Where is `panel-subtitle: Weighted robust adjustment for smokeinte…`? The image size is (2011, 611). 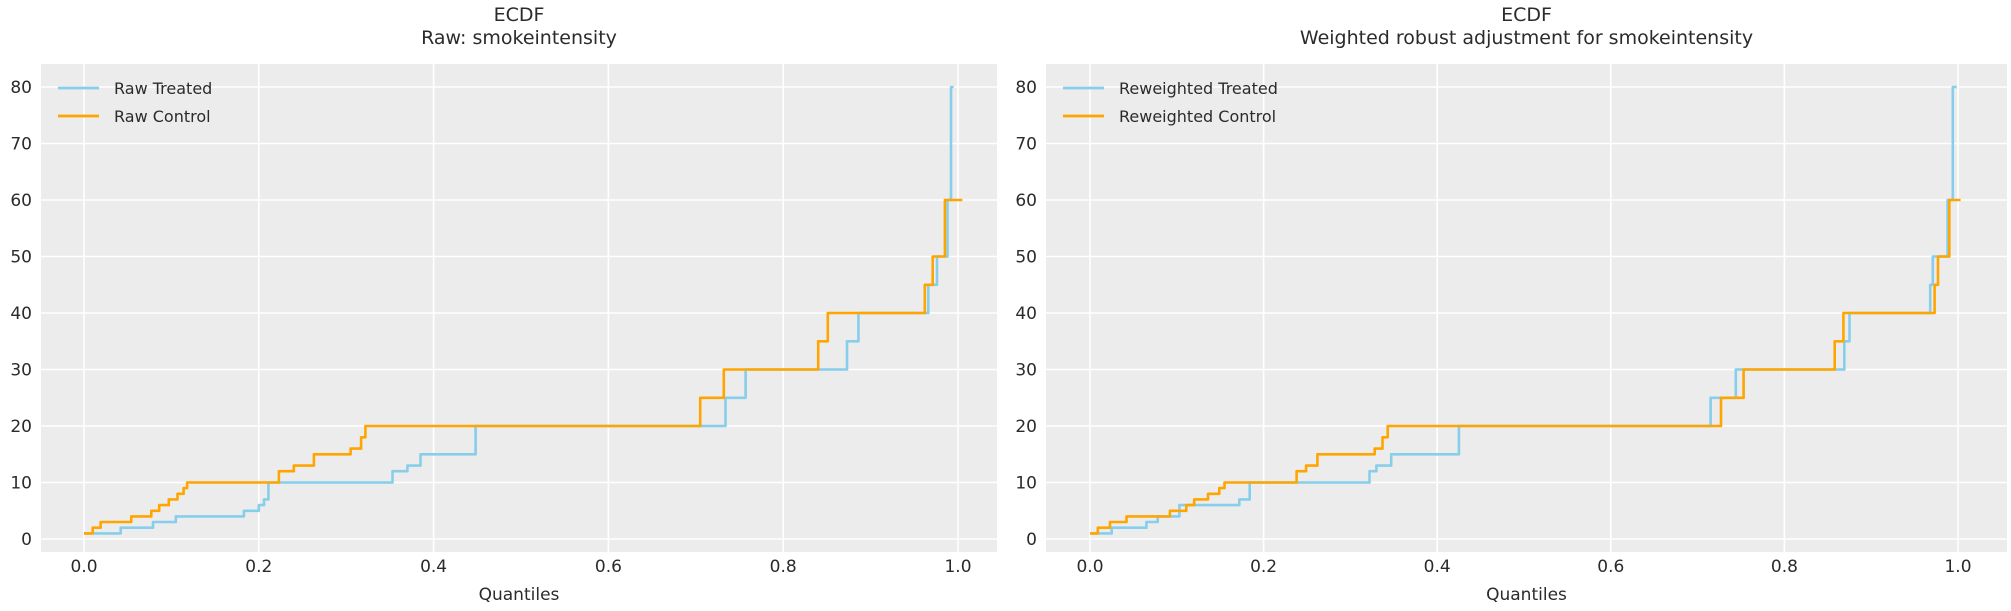 panel-subtitle: Weighted robust adjustment for smokeinte… is located at coordinates (1526, 38).